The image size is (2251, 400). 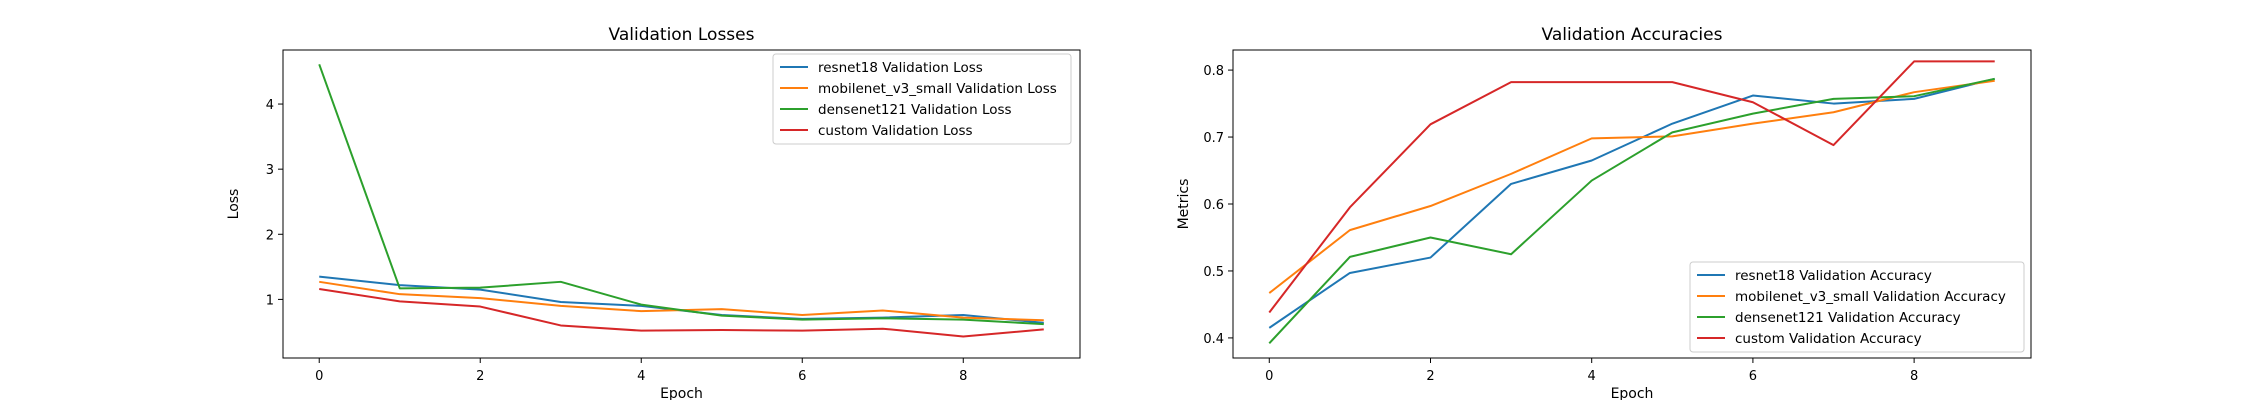 What do you see at coordinates (1213, 71) in the screenshot?
I see `y-tick-label: 0.8` at bounding box center [1213, 71].